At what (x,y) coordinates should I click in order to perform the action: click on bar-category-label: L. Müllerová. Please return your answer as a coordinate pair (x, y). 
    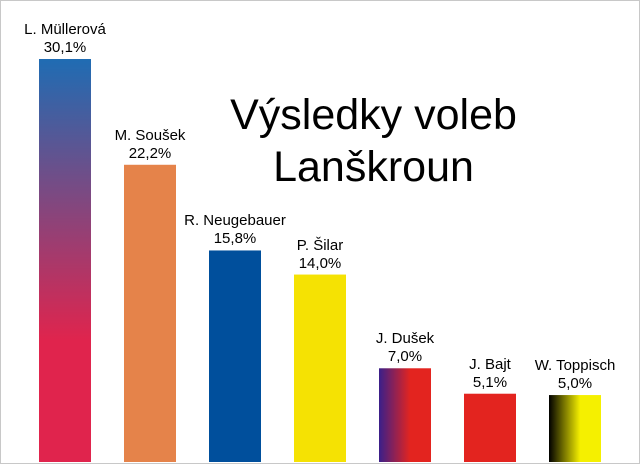
    Looking at the image, I should click on (65, 29).